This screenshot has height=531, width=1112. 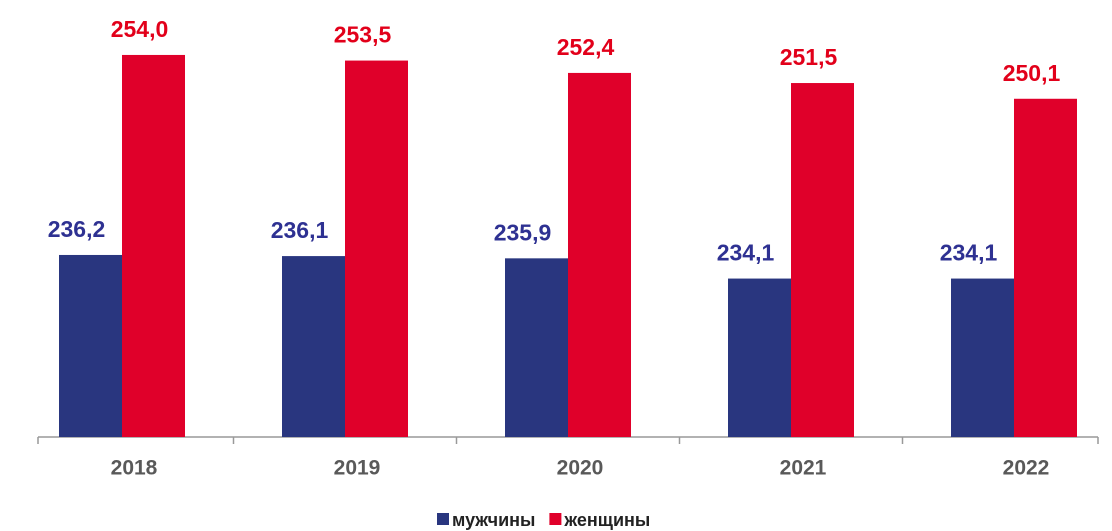 I want to click on legend-label: женщины, so click(x=606, y=520).